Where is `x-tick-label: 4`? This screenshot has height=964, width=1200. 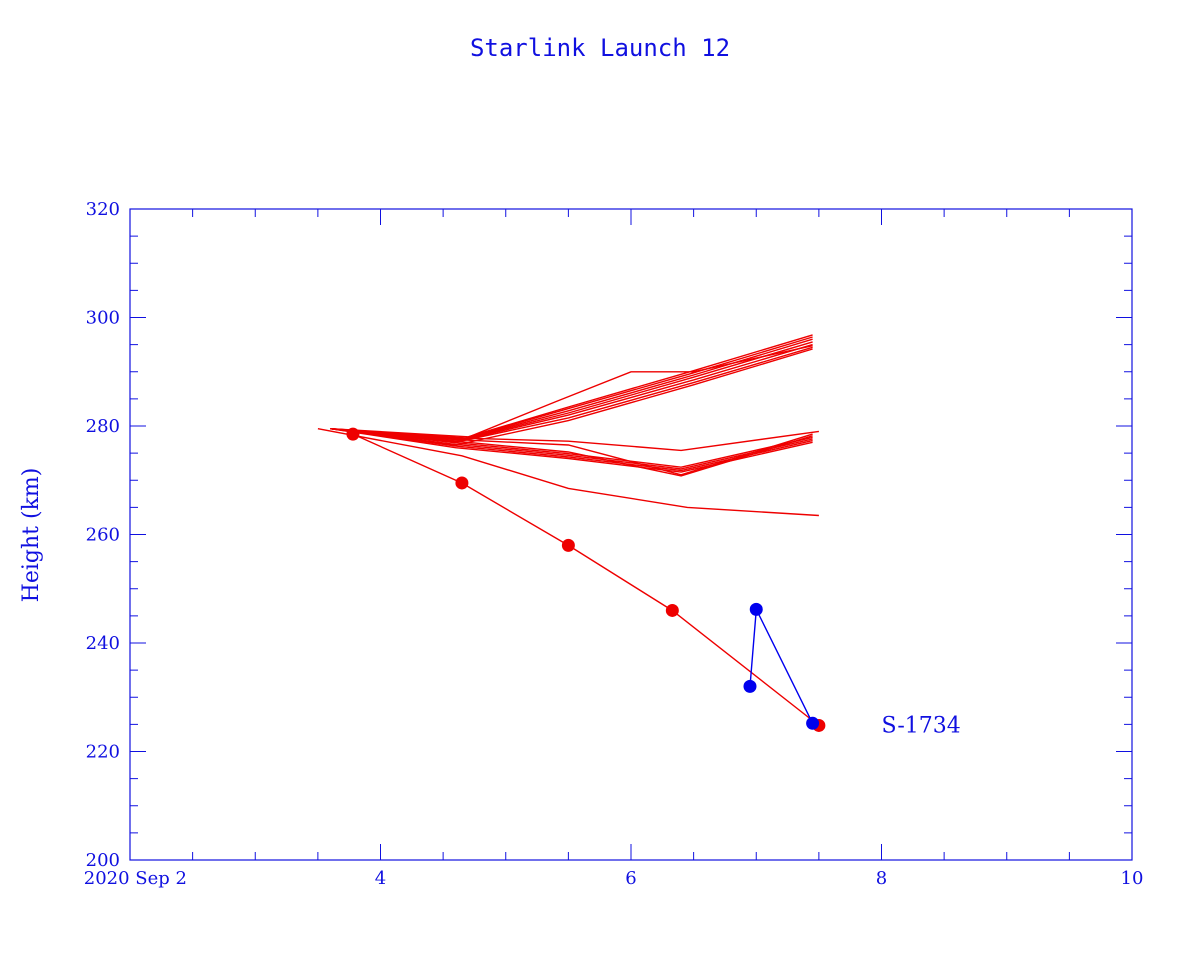
x-tick-label: 4 is located at coordinates (380, 878).